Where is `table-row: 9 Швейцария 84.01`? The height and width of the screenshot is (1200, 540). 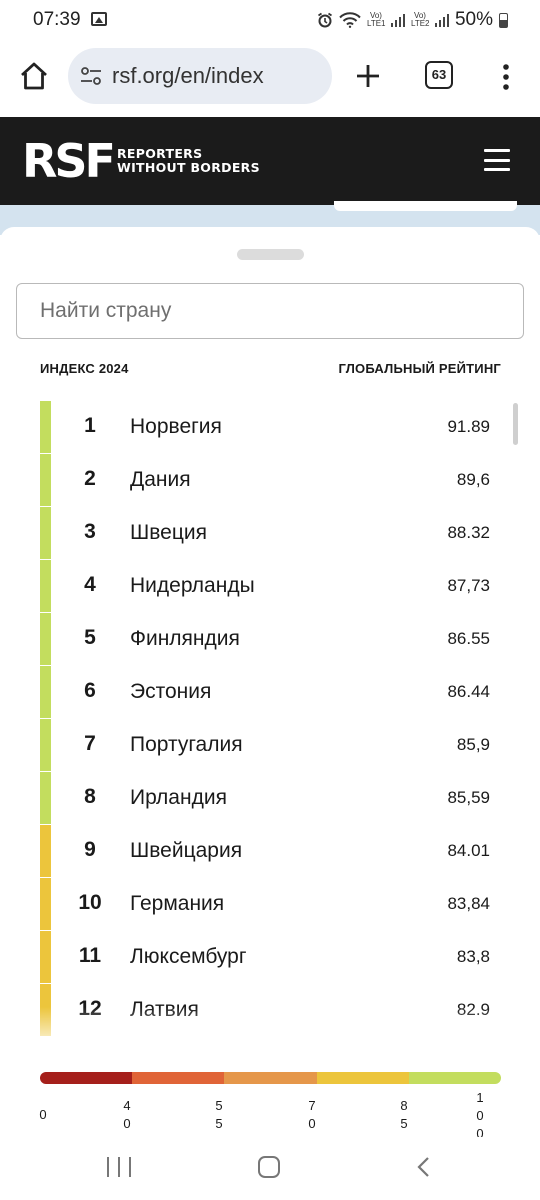
table-row: 9 Швейцария 84.01 is located at coordinates (270, 851).